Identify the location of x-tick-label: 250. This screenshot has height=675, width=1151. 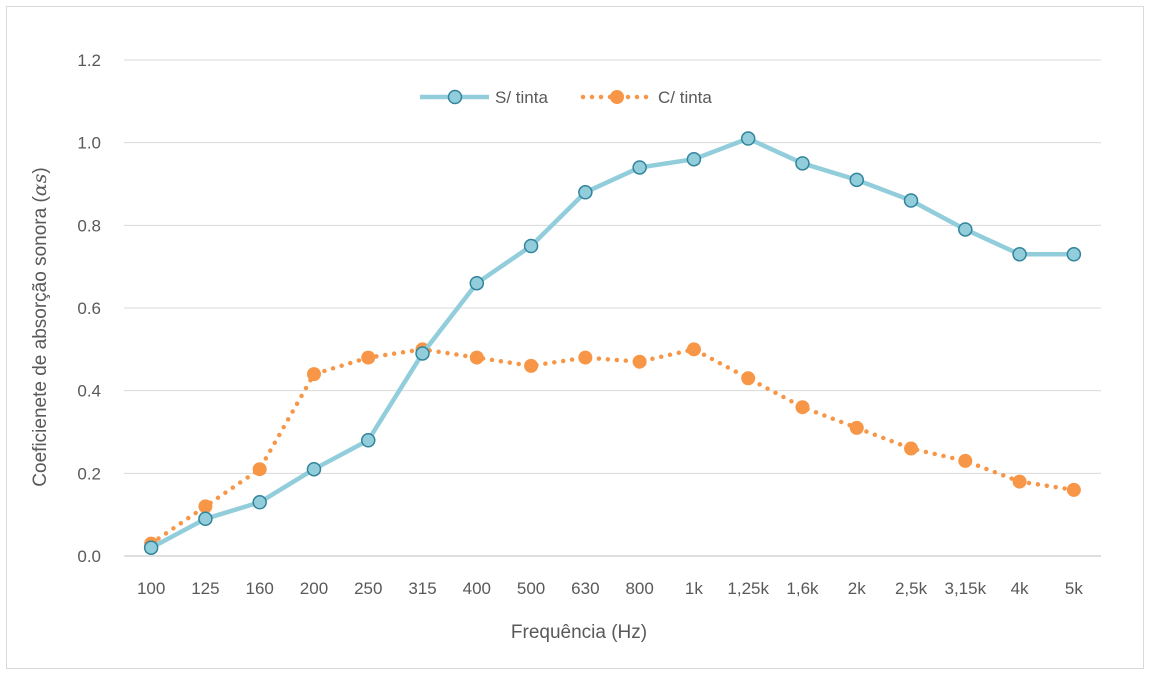
(368, 588).